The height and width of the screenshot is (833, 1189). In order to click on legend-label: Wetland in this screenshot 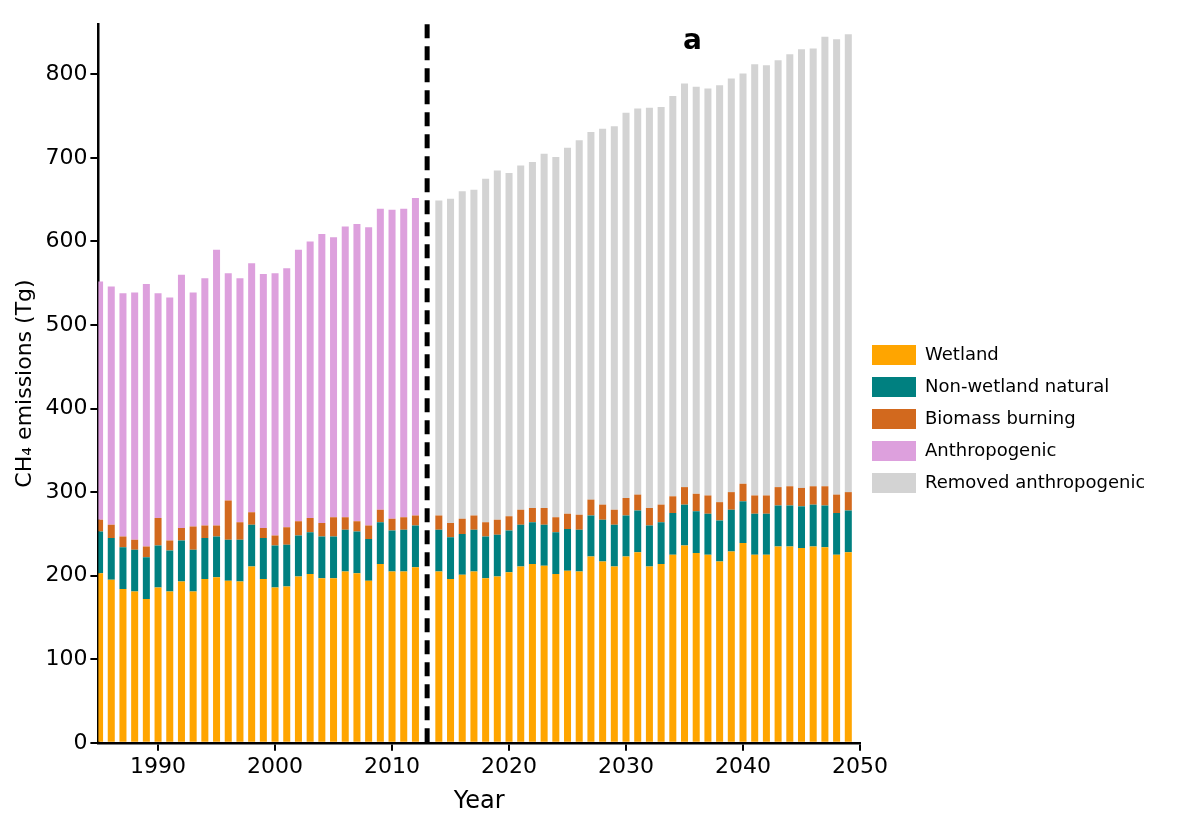, I will do `click(962, 353)`.